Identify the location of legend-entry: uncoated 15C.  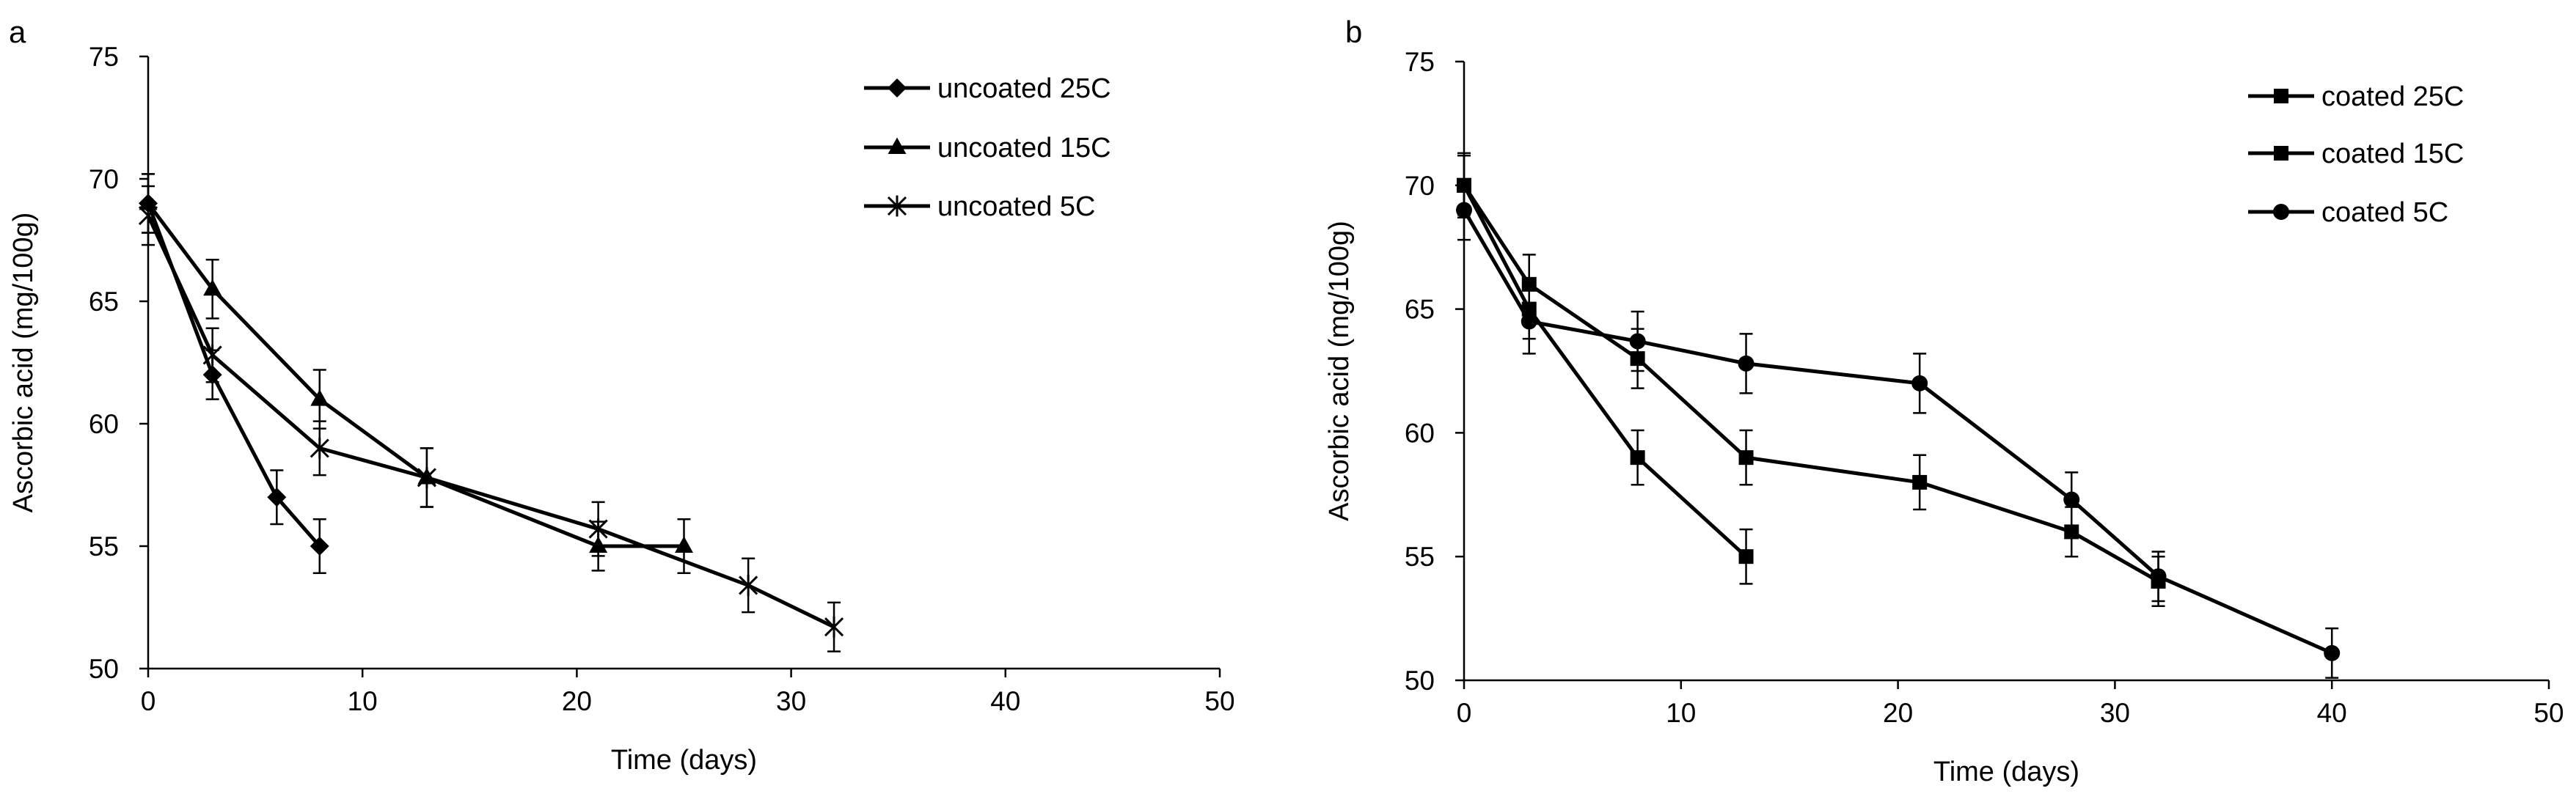
(988, 148).